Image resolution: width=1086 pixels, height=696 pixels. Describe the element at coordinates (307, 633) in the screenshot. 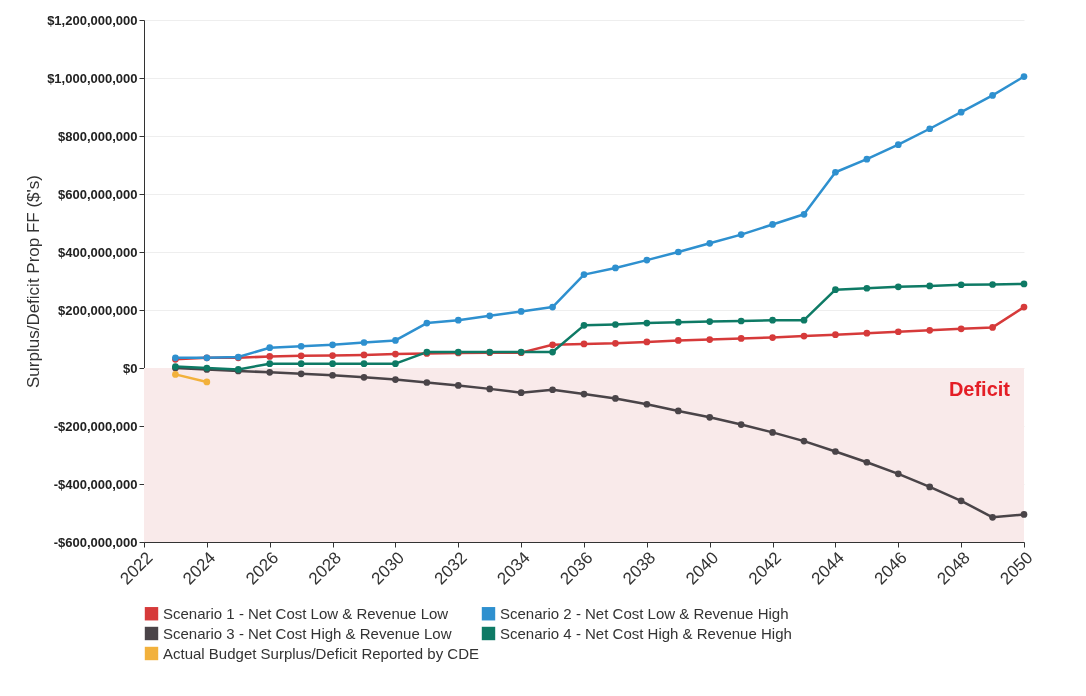

I see `legend-label: Scenario 3 - Net Cost High & Revenue Low` at that location.